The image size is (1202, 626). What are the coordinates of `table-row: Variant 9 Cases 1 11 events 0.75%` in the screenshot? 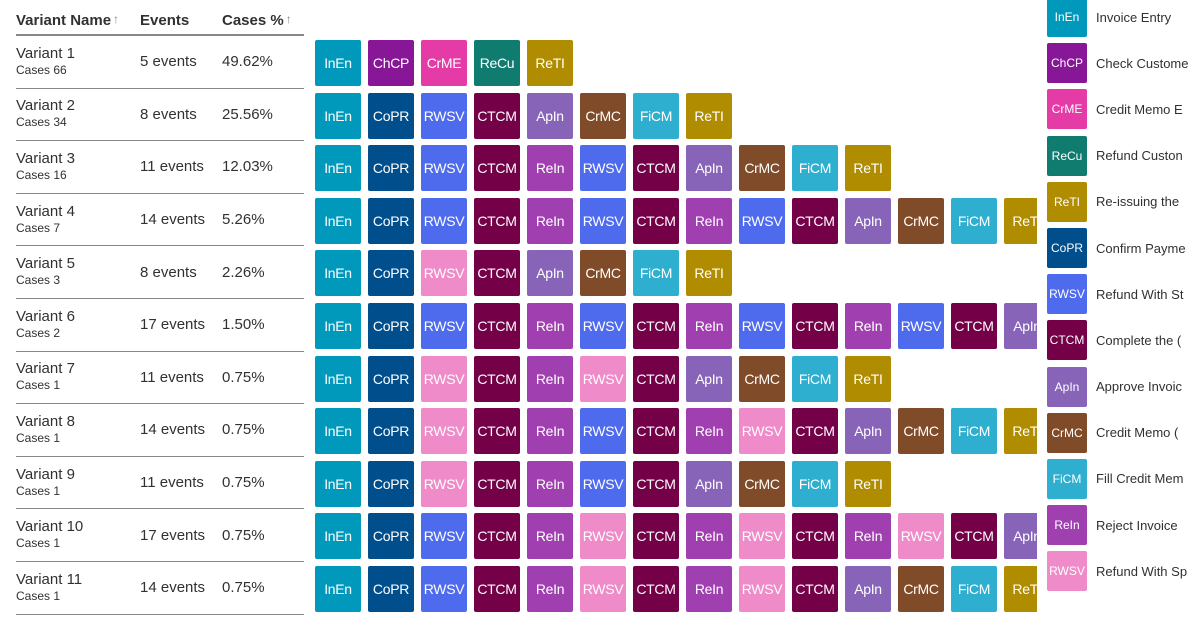 It's located at (160, 483).